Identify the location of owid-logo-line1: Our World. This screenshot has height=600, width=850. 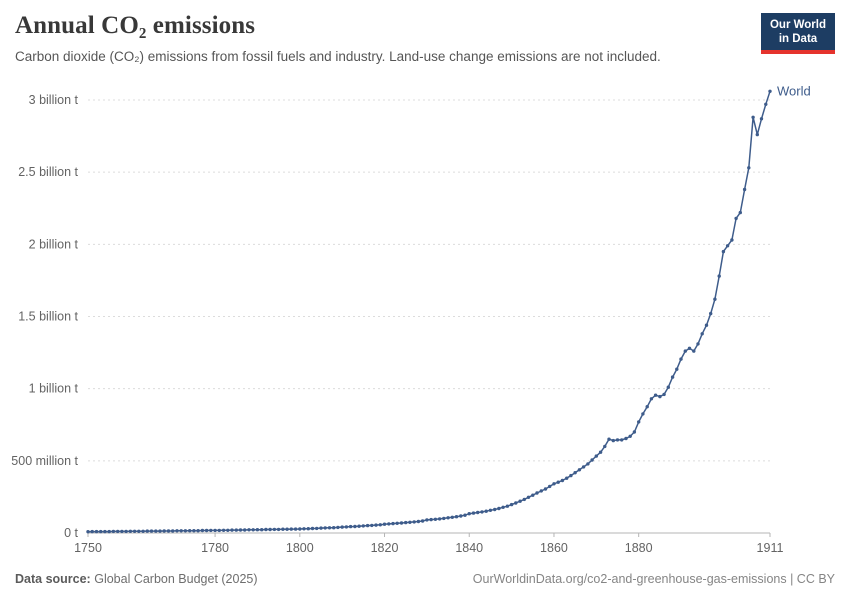
(797, 25).